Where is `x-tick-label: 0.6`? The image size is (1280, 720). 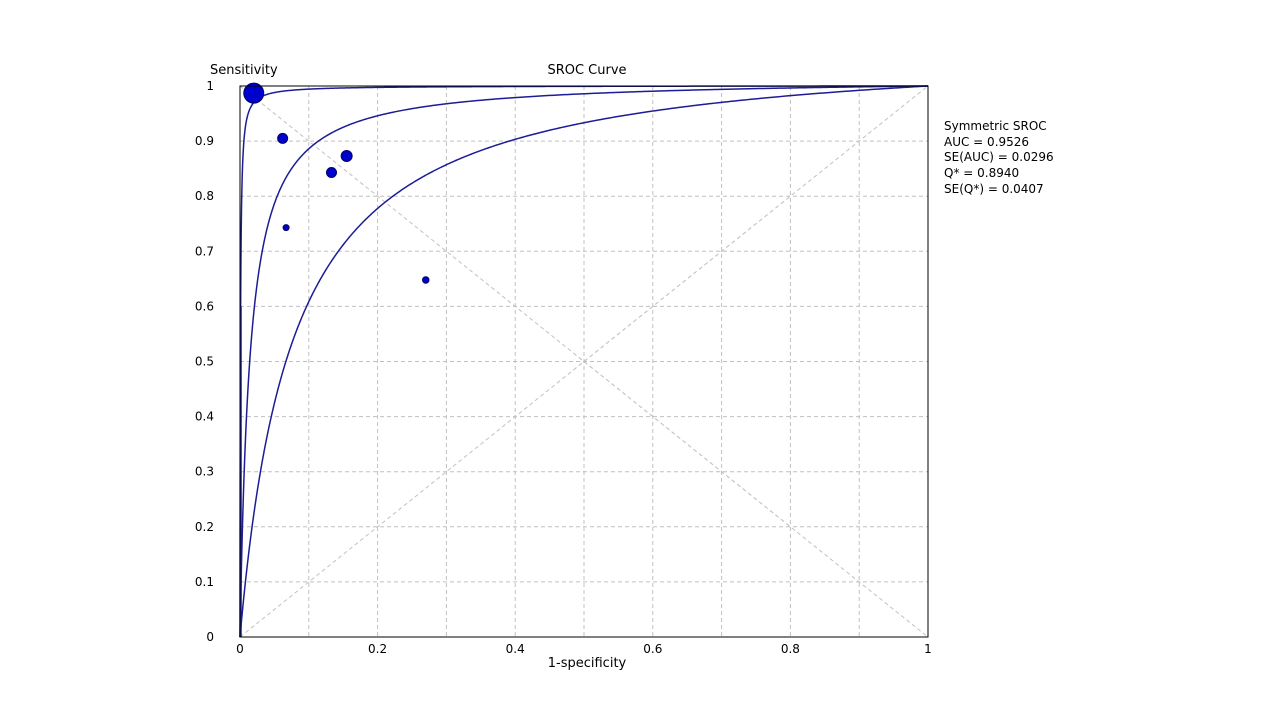 x-tick-label: 0.6 is located at coordinates (652, 649).